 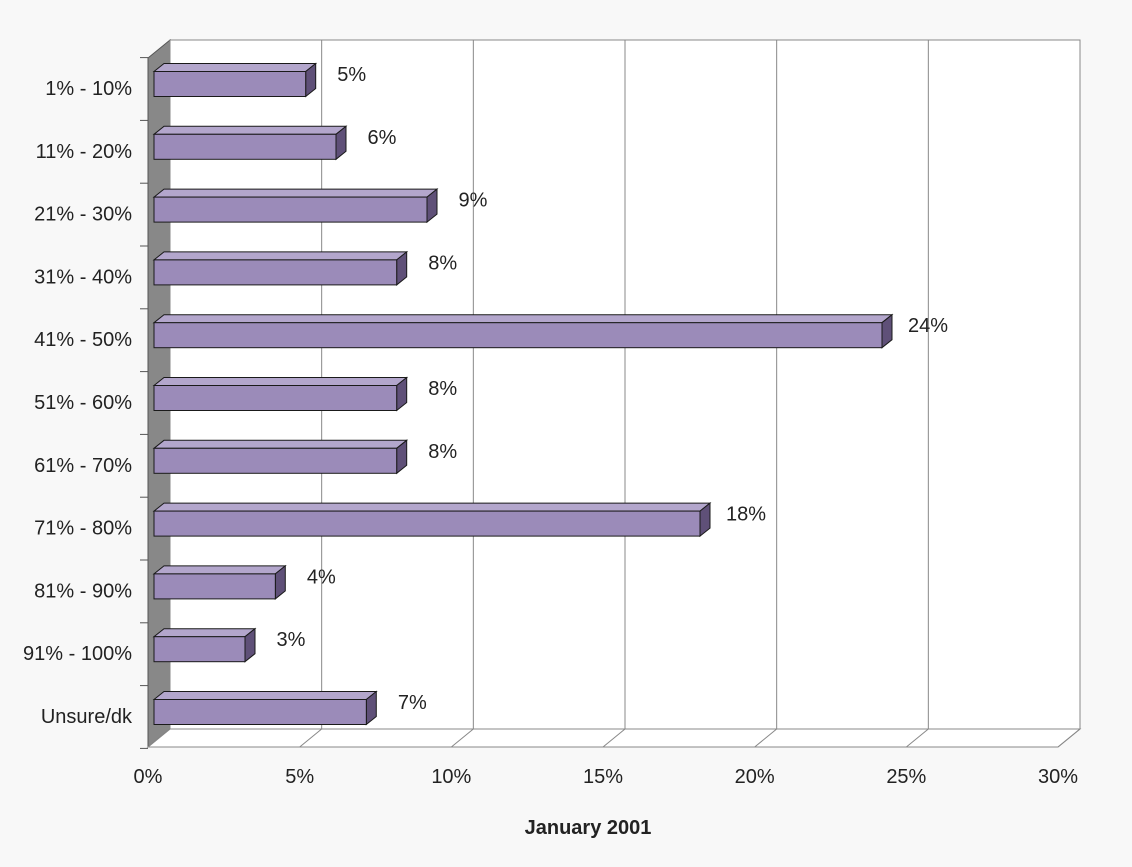 I want to click on x-tick-label: 15%, so click(x=603, y=777).